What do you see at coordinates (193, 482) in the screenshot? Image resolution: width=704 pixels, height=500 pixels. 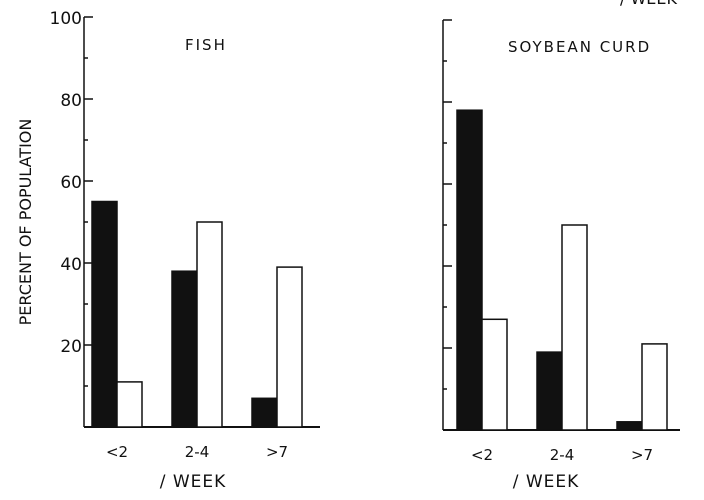 I see `x-axis-label-0: / WEEK` at bounding box center [193, 482].